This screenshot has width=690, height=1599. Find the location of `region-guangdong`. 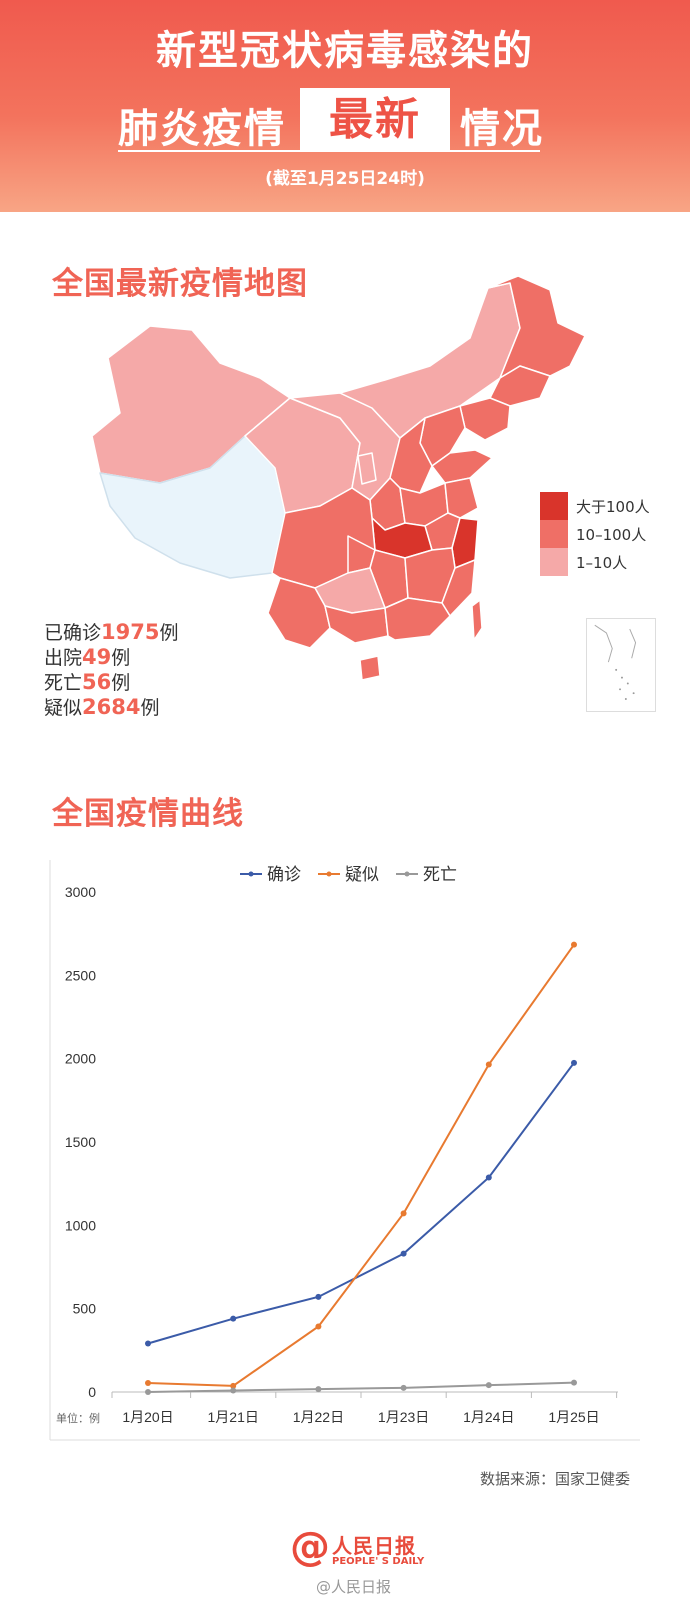

region-guangdong is located at coordinates (417, 619).